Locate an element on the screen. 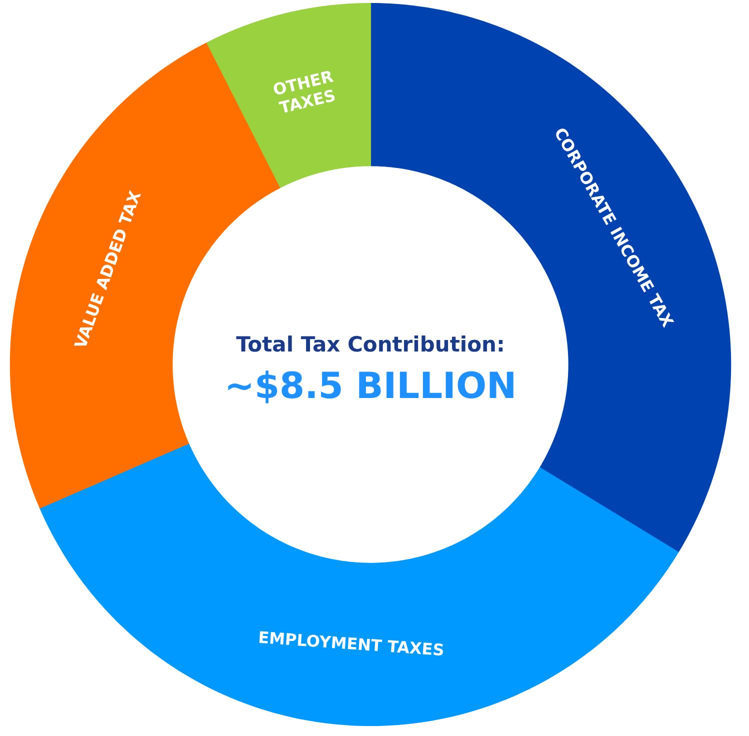  slice-label: OTHER TAXES is located at coordinates (304, 92).